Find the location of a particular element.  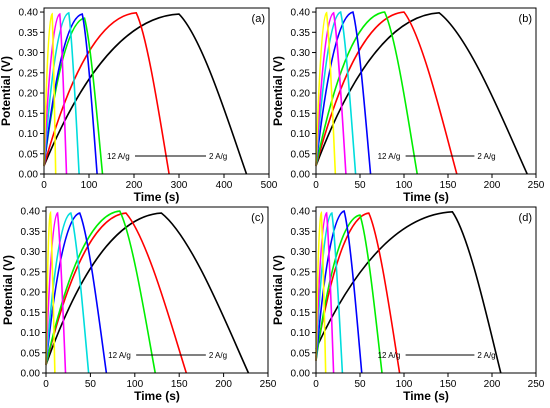

x-tick-label: 300 is located at coordinates (179, 185).